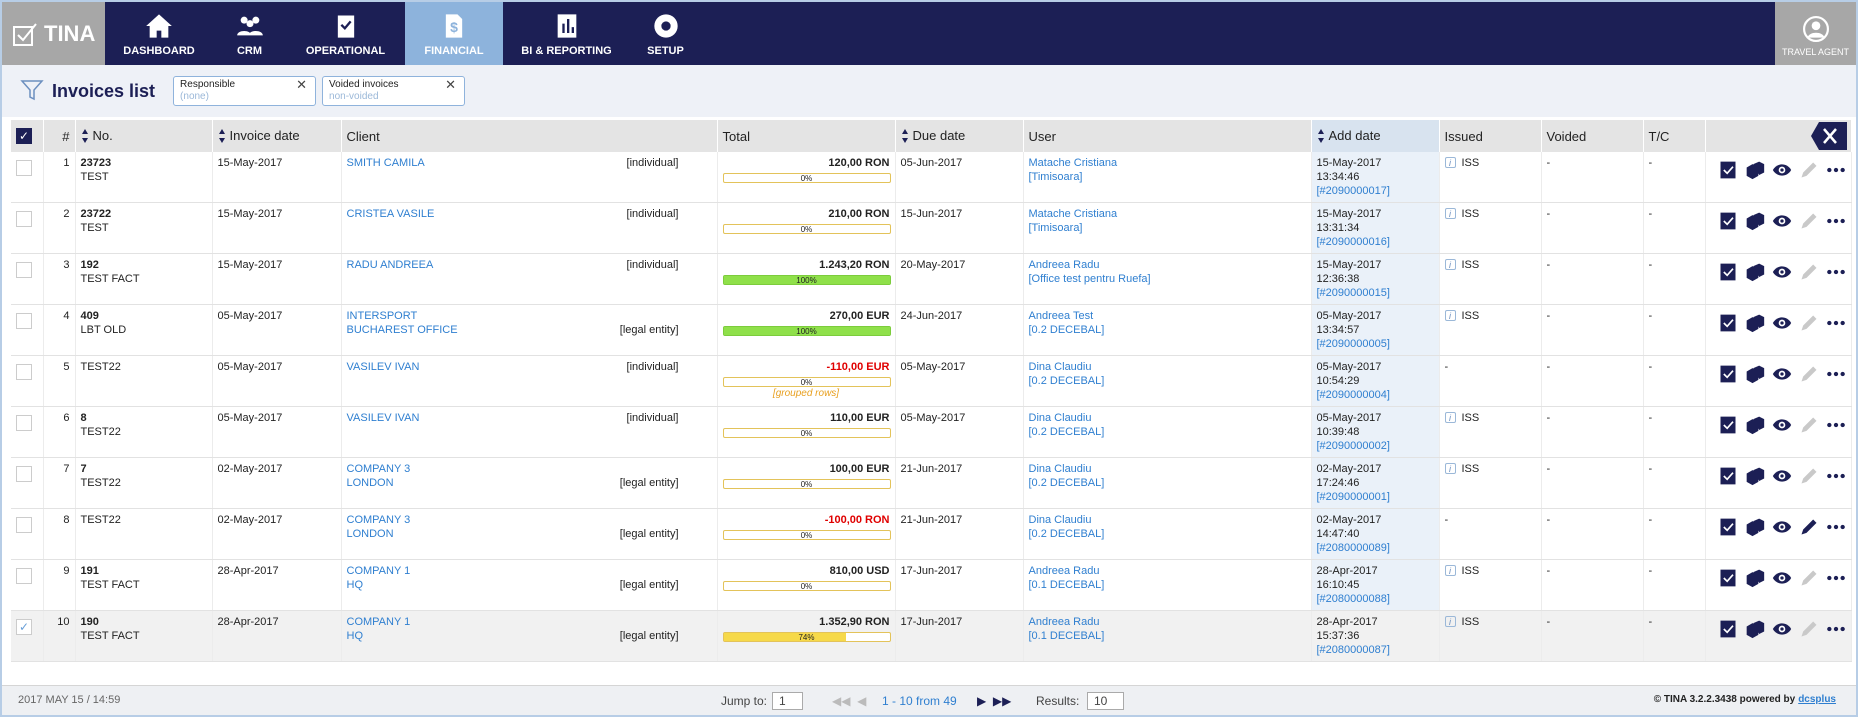 The height and width of the screenshot is (717, 1858). What do you see at coordinates (382, 316) in the screenshot?
I see `client-link: INTERSPORT` at bounding box center [382, 316].